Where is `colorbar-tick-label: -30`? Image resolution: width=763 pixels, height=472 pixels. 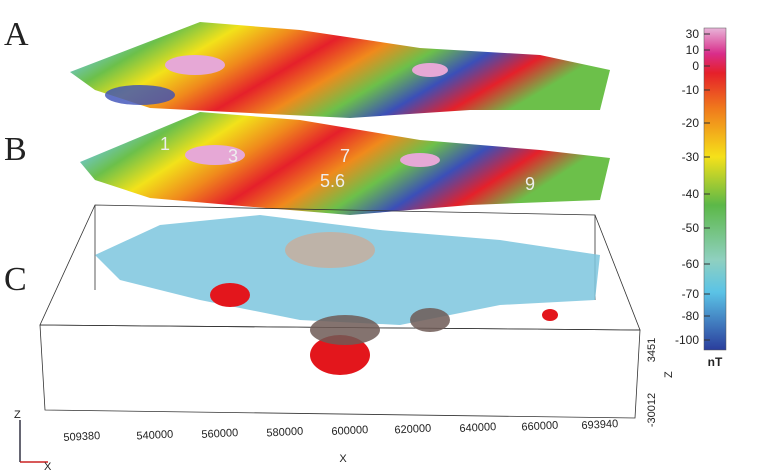
colorbar-tick-label: -30 is located at coordinates (691, 157).